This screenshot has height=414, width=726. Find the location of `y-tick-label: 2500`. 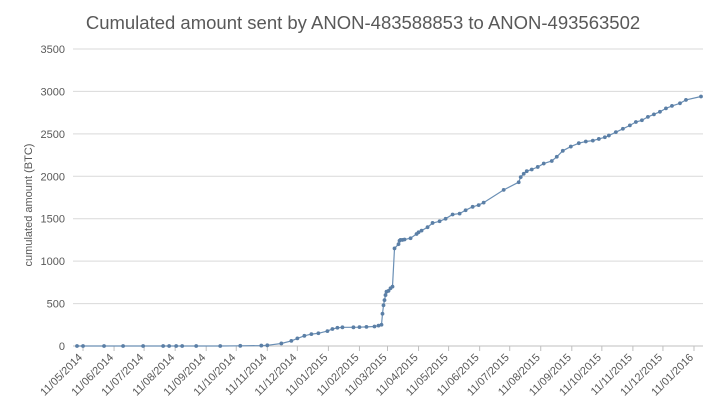

y-tick-label: 2500 is located at coordinates (53, 135).